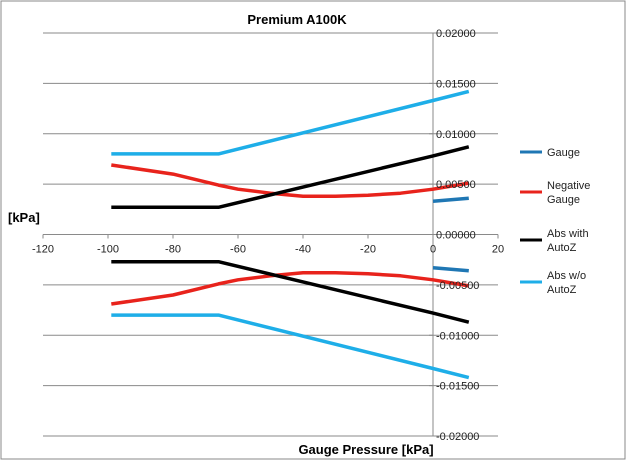  I want to click on legend-label: Abs w/o, so click(566, 276).